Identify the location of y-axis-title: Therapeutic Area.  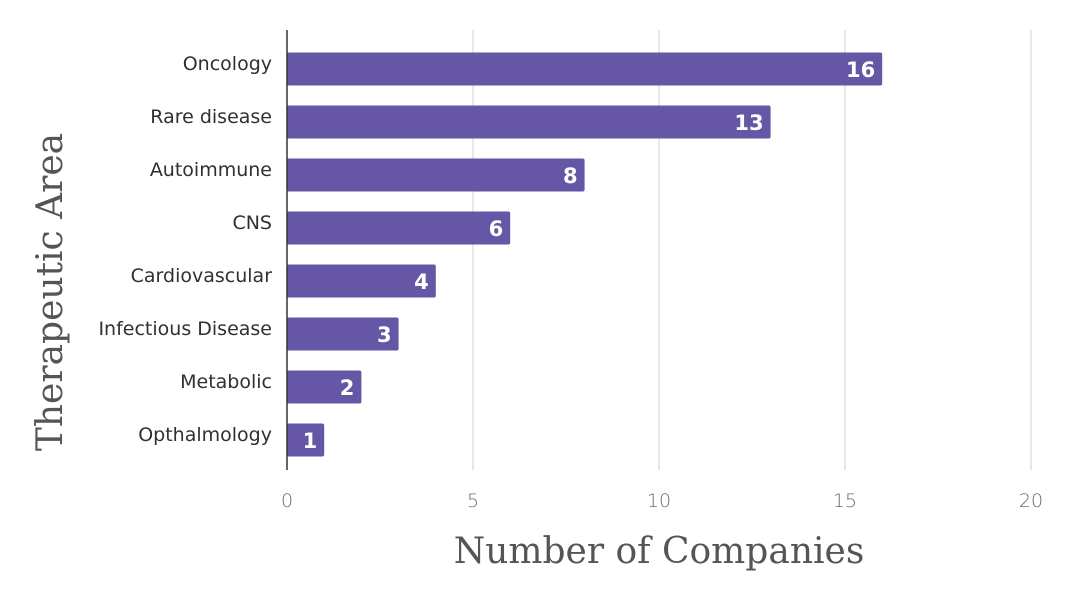
(50, 292).